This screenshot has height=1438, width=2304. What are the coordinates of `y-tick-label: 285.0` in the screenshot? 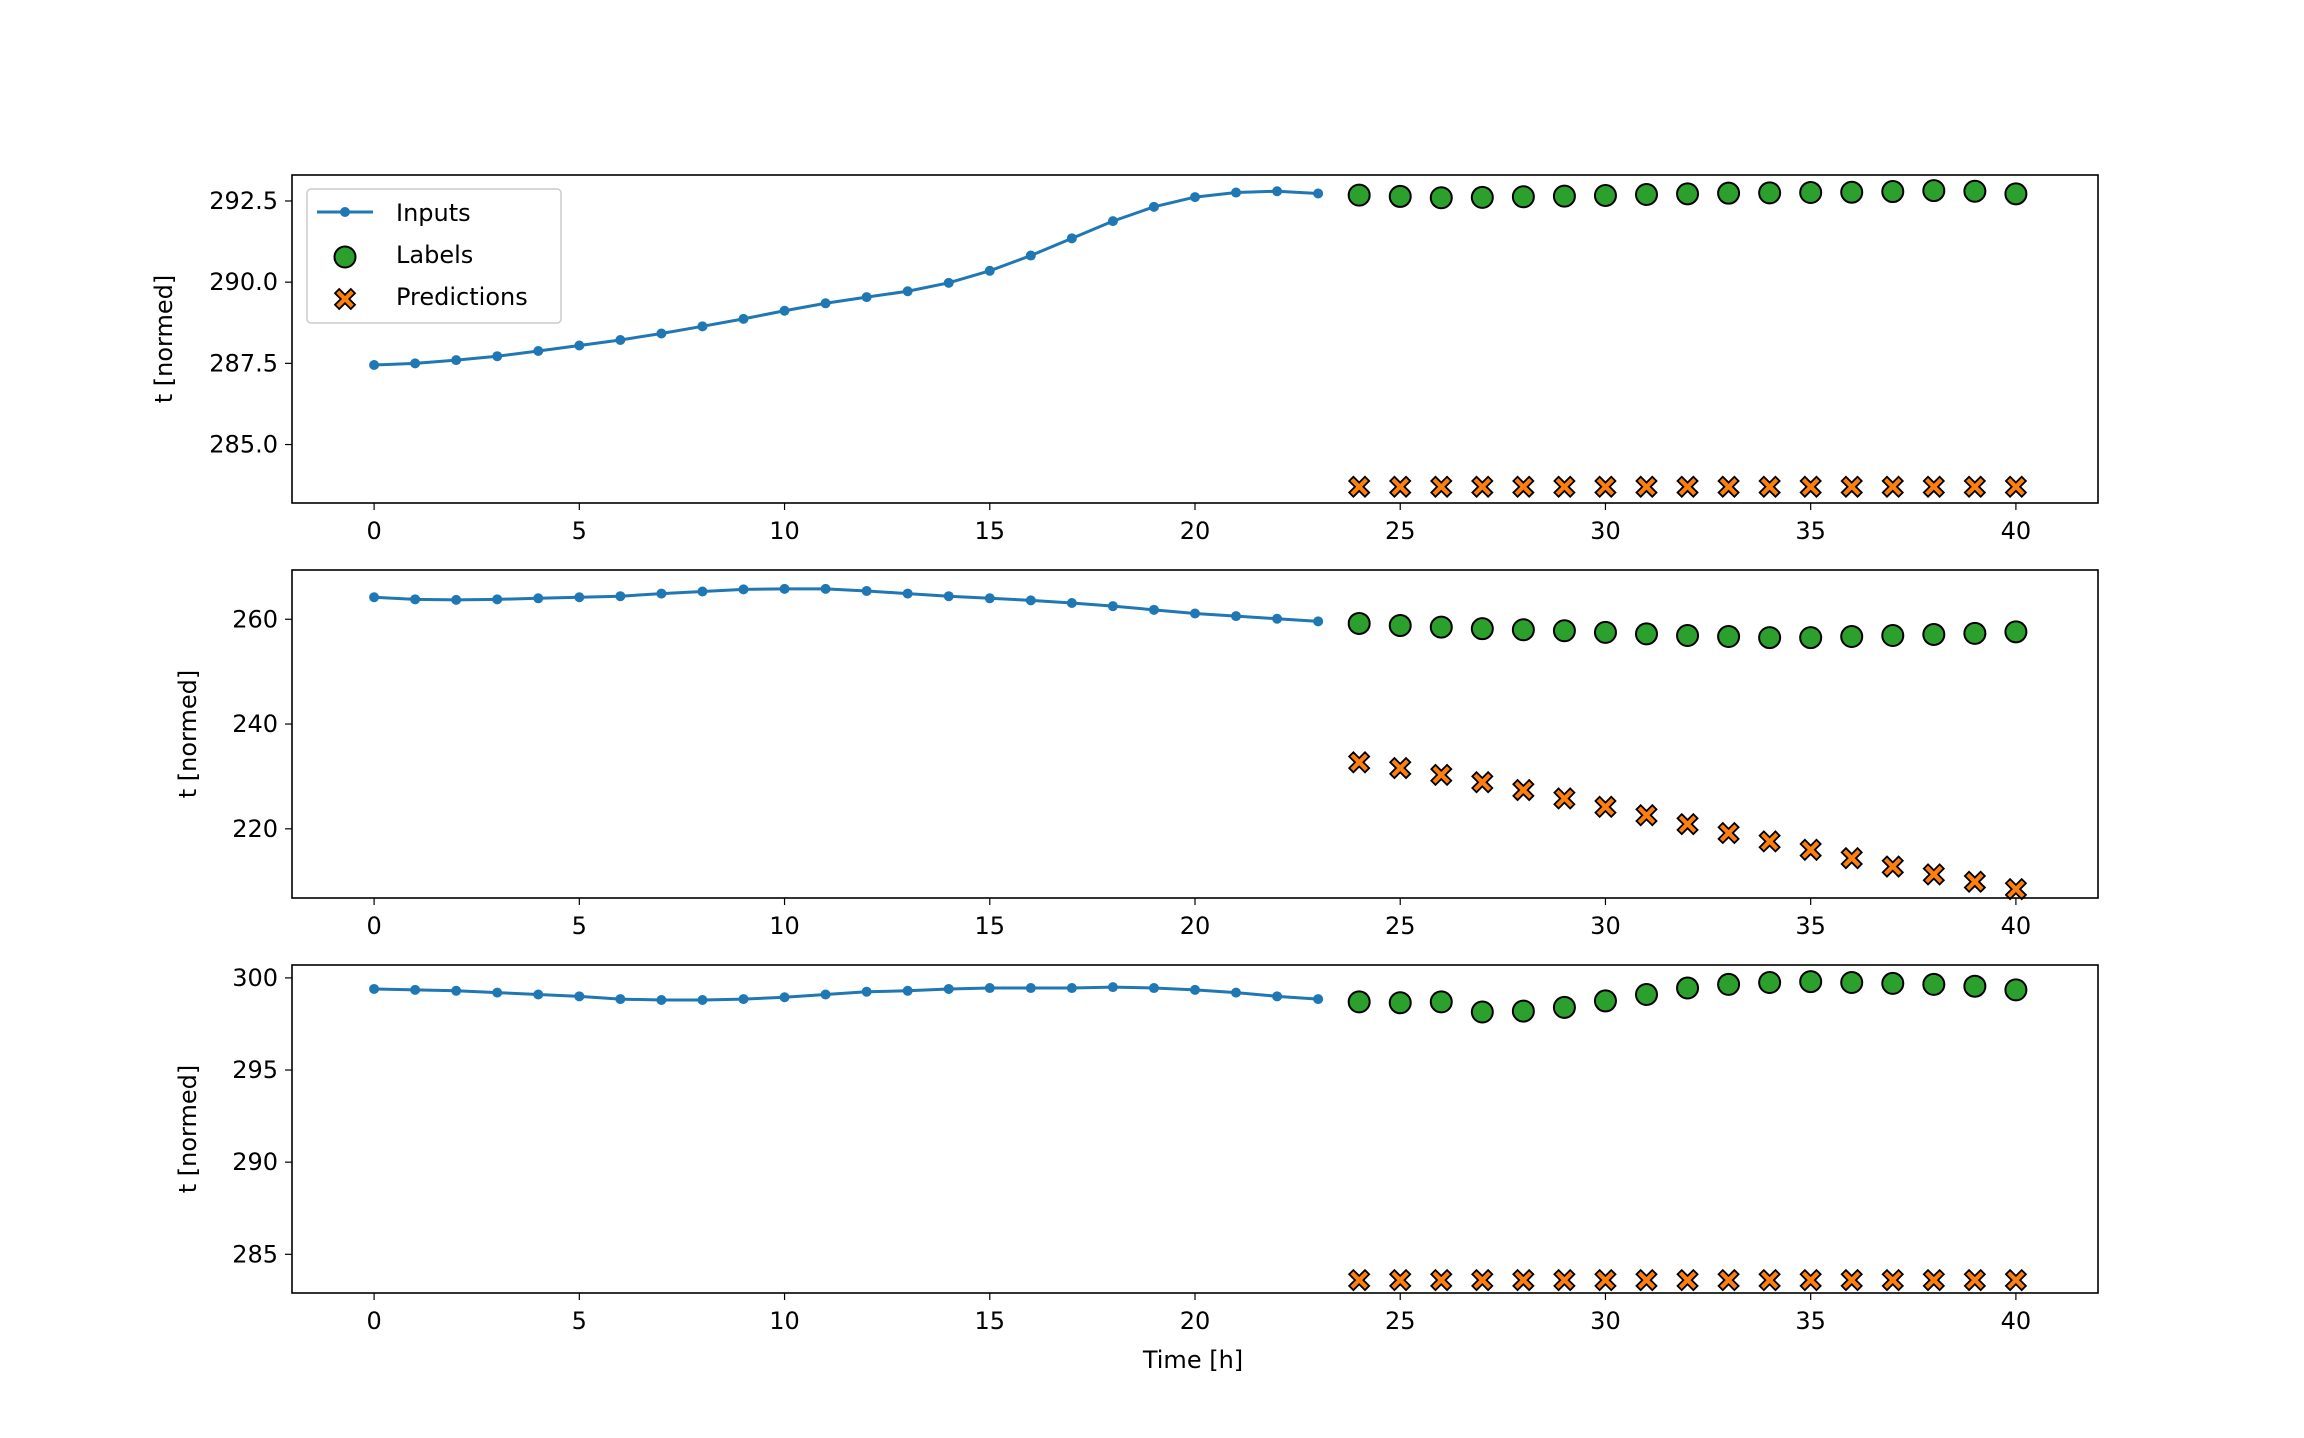 It's located at (243, 445).